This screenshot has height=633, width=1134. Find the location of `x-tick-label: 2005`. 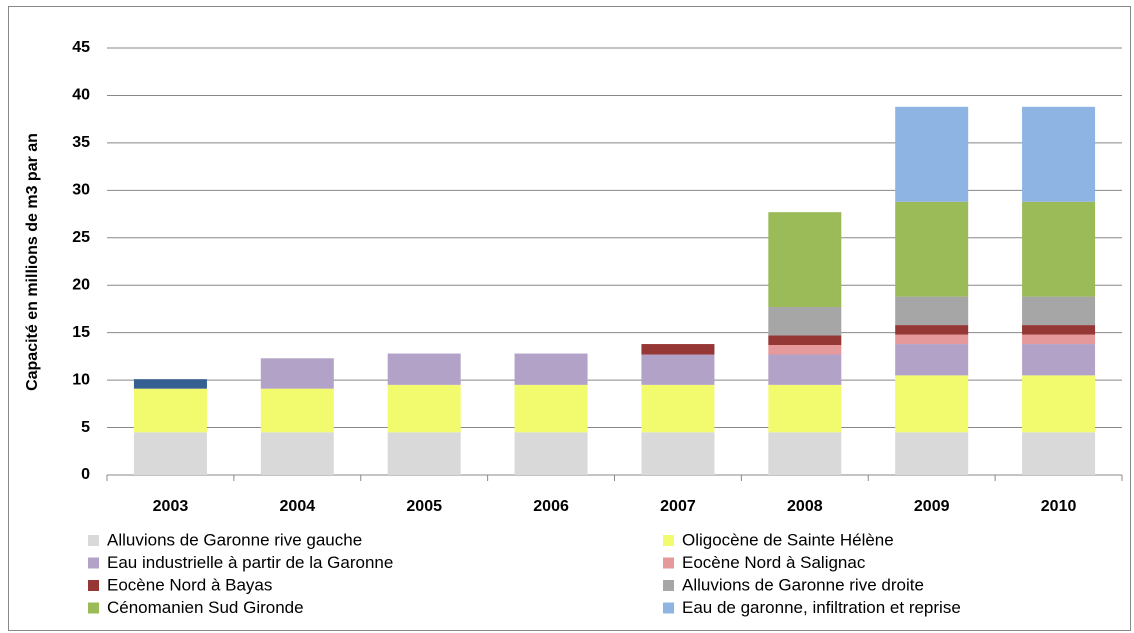

x-tick-label: 2005 is located at coordinates (424, 506).